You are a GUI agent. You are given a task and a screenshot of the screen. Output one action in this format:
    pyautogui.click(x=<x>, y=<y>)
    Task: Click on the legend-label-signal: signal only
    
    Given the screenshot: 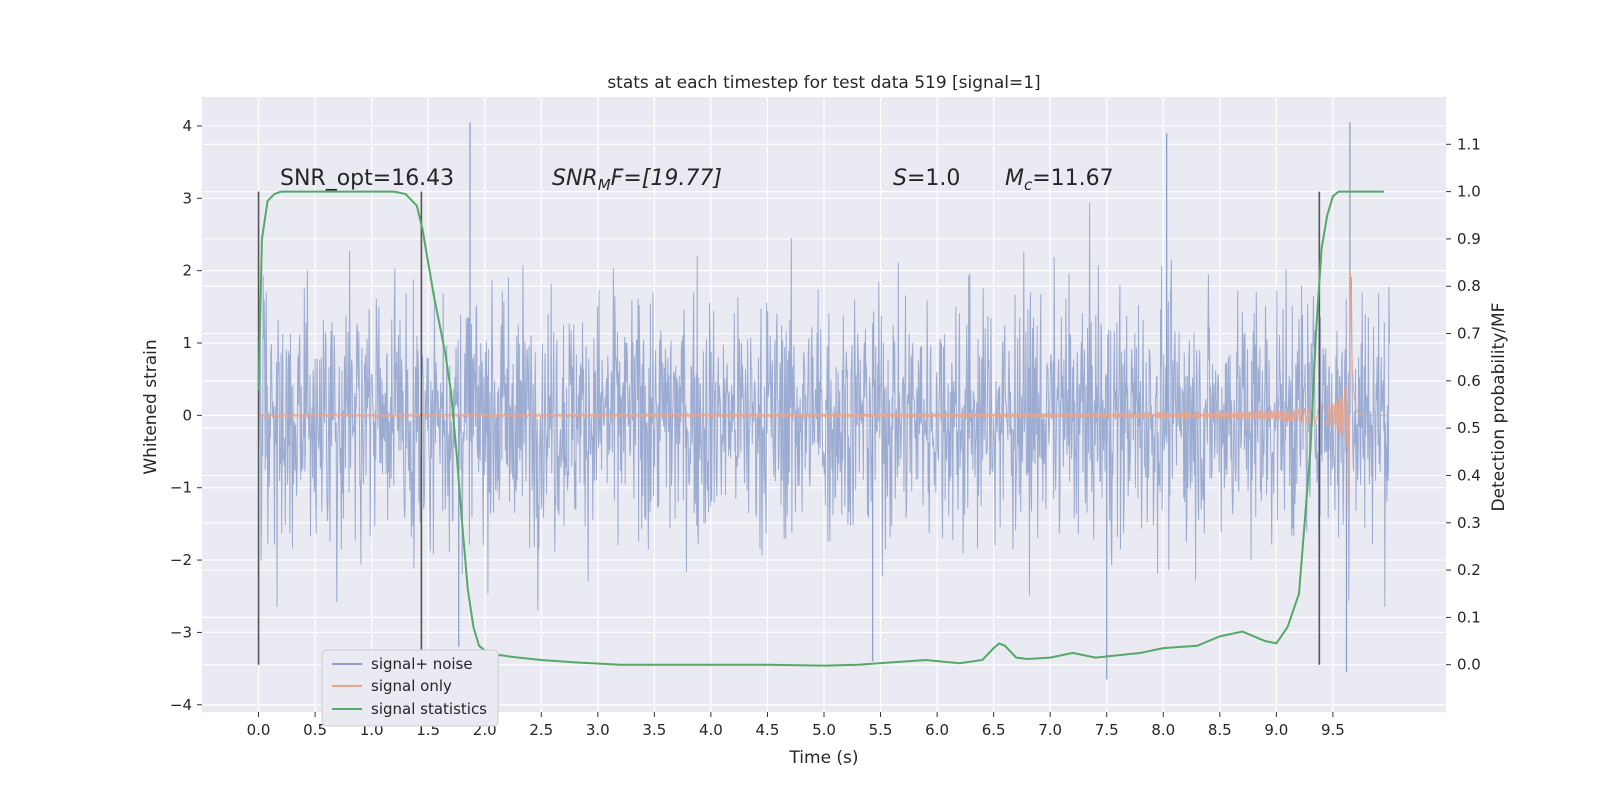 What is the action you would take?
    pyautogui.click(x=411, y=686)
    